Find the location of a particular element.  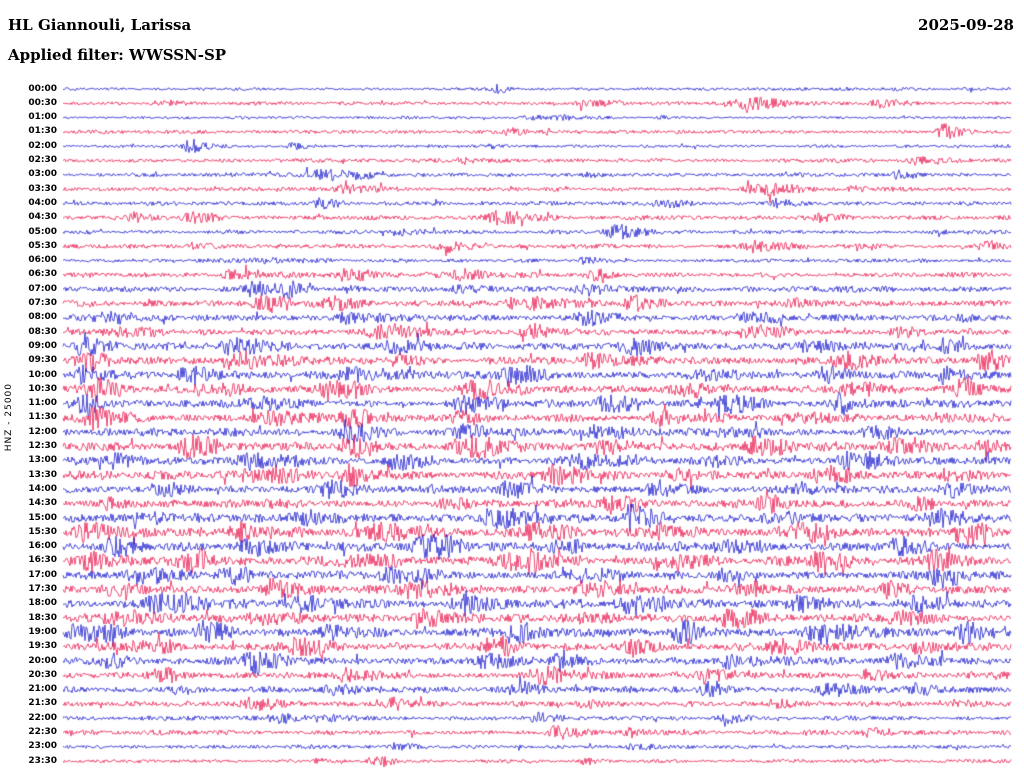

time-label: 08:00 is located at coordinates (42, 317).